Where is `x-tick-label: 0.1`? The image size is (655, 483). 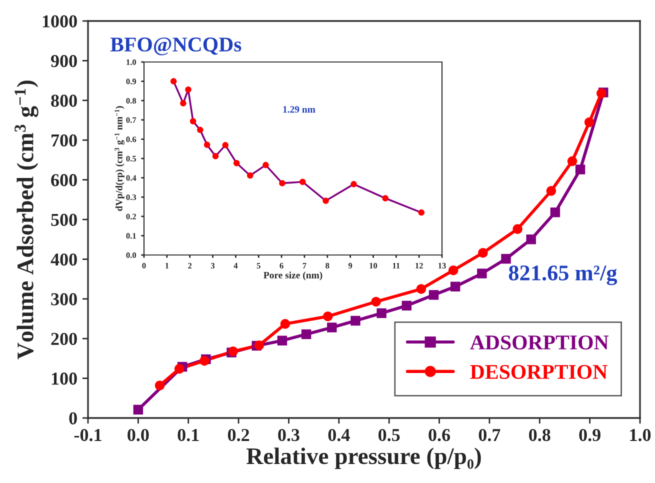
x-tick-label: 0.1 is located at coordinates (188, 435).